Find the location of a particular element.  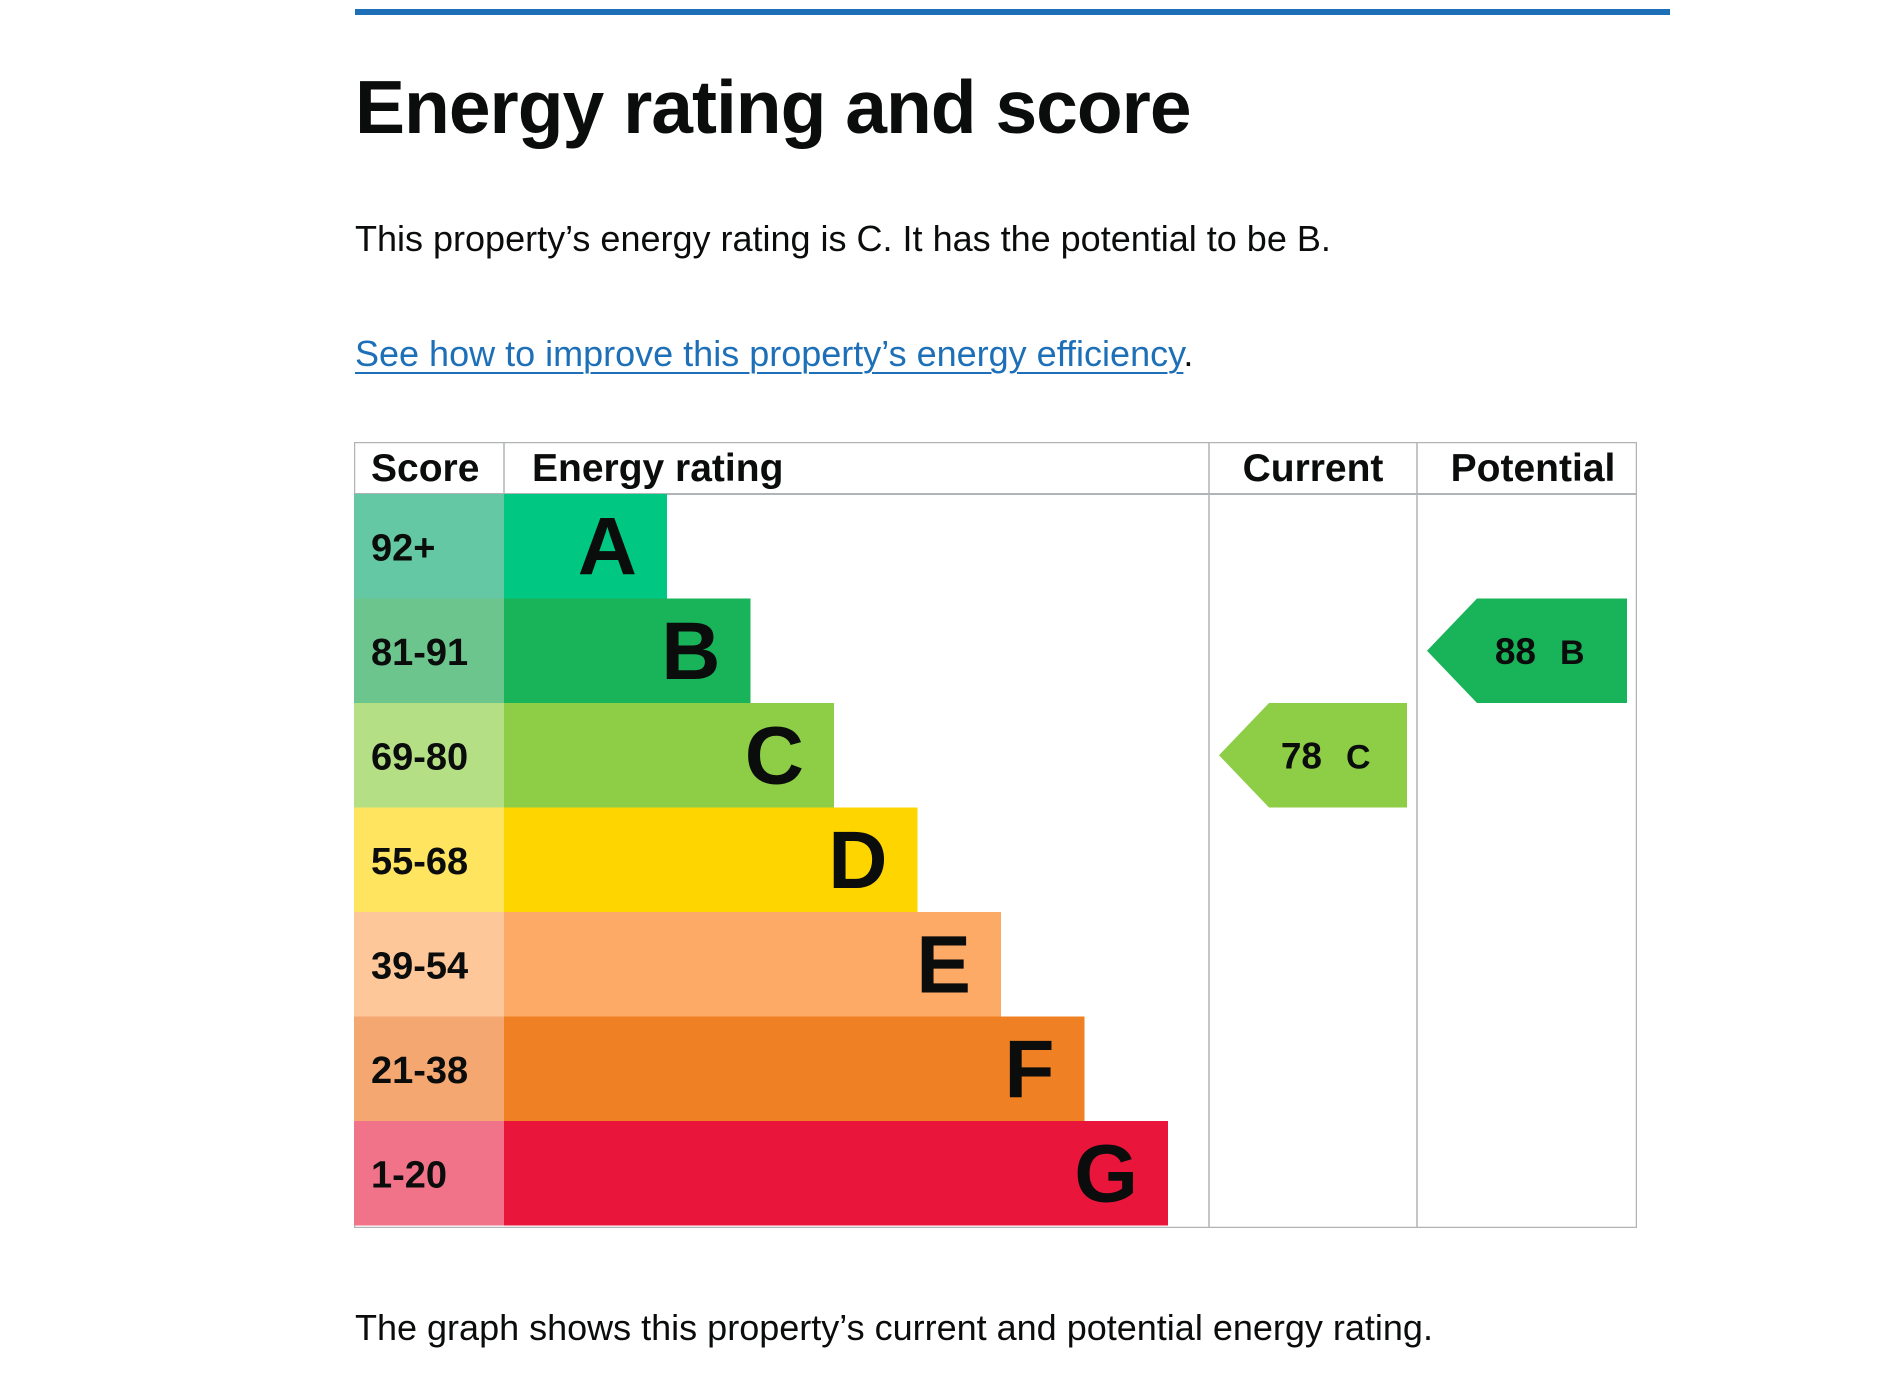

score-label-a: 92+ is located at coordinates (403, 548).